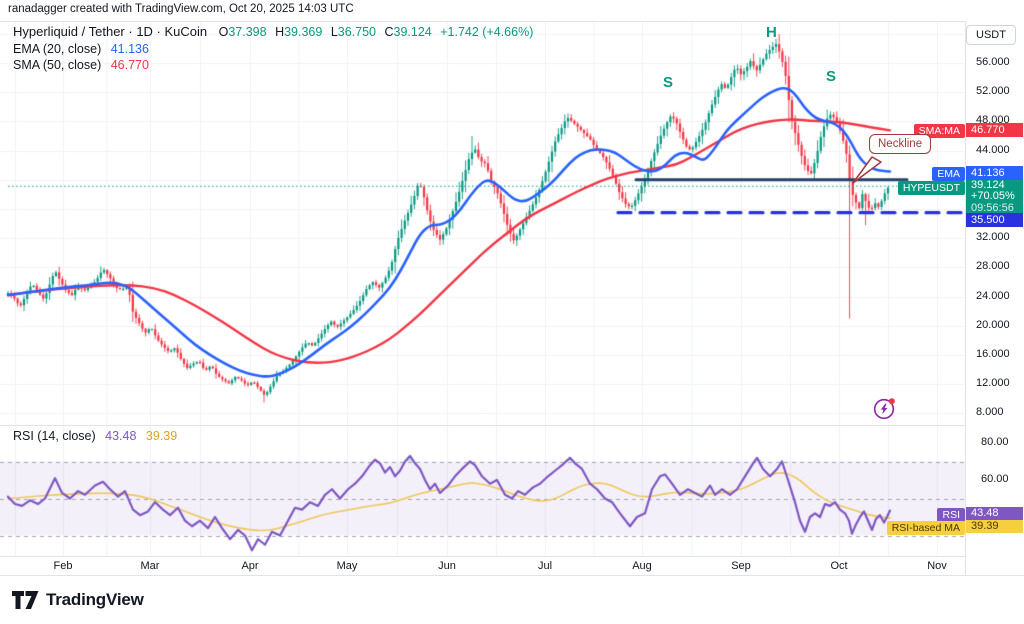 The height and width of the screenshot is (624, 1024). What do you see at coordinates (347, 566) in the screenshot?
I see `time-axis-month-label: May` at bounding box center [347, 566].